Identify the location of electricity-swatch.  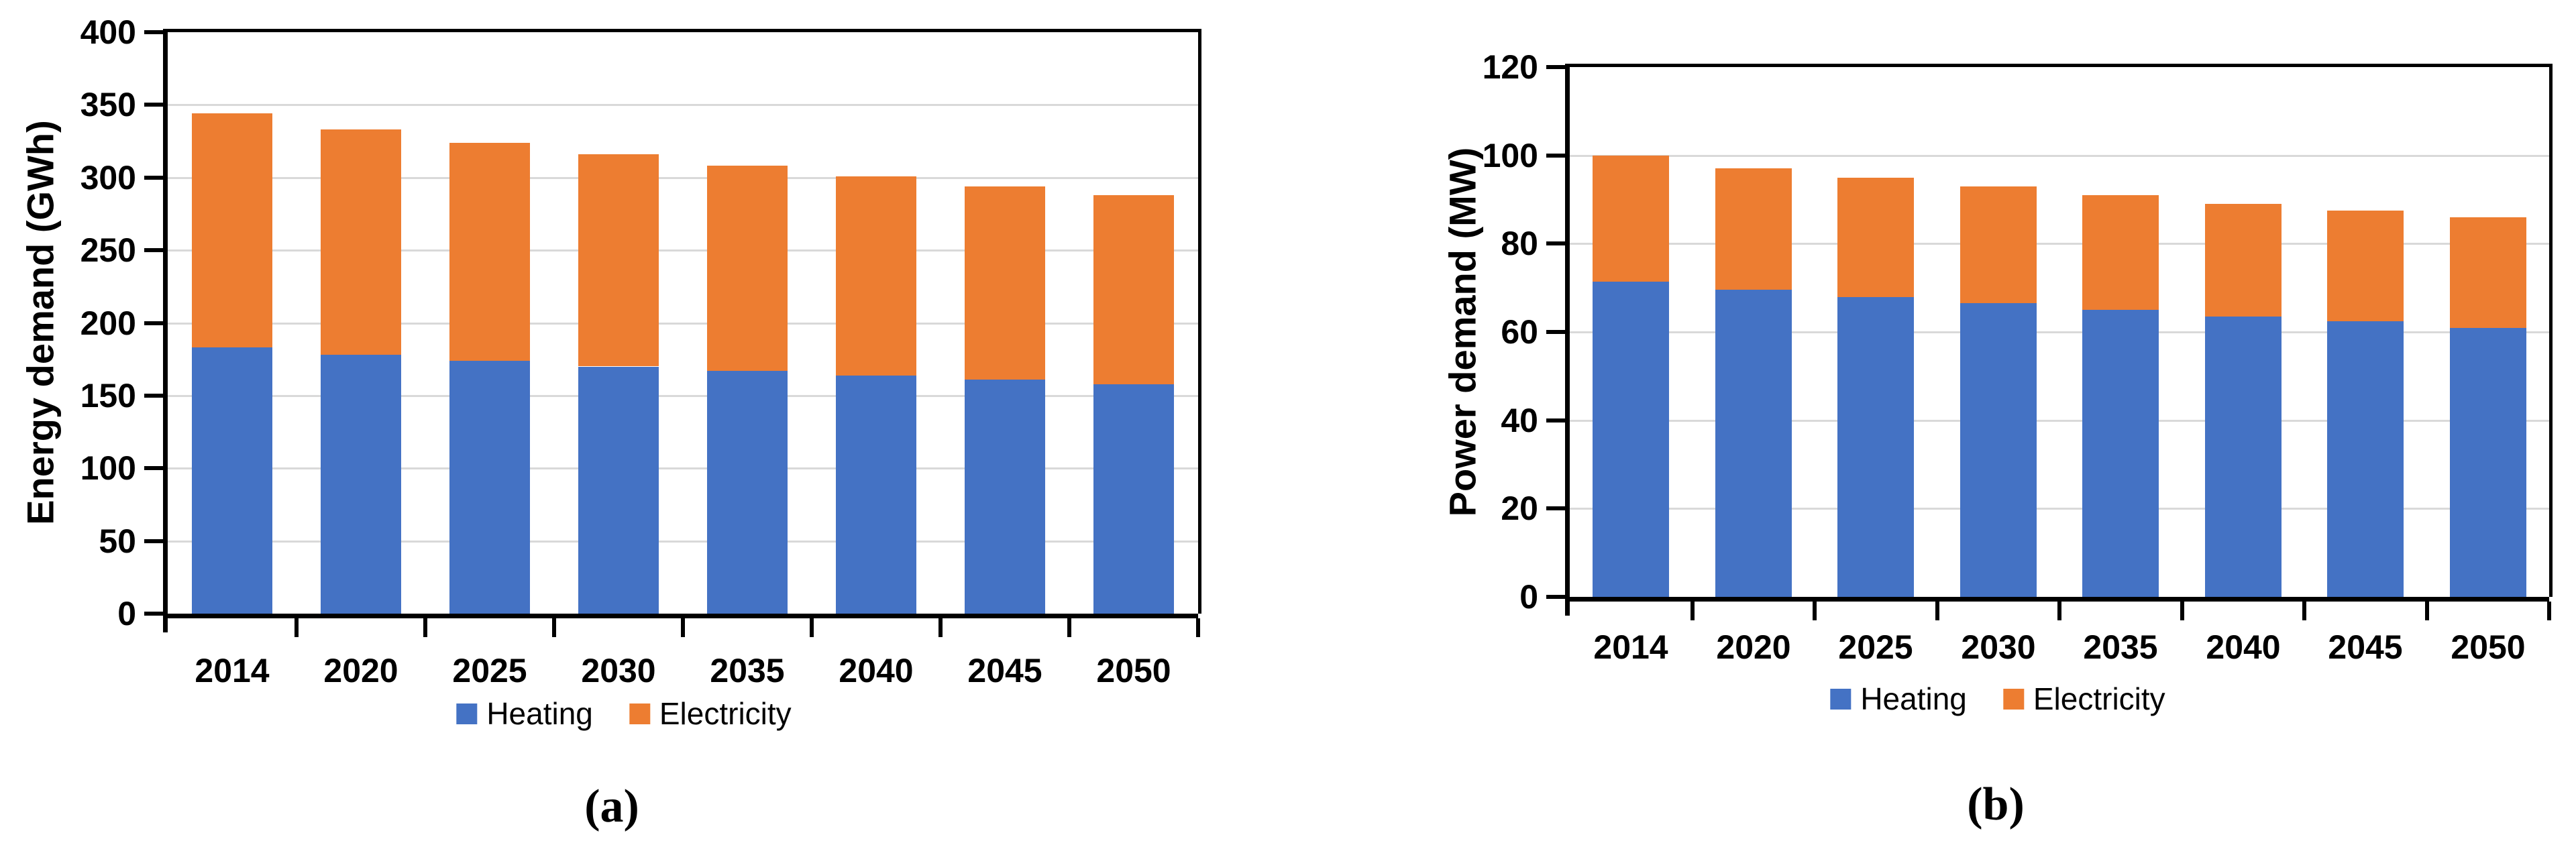
(2013, 699).